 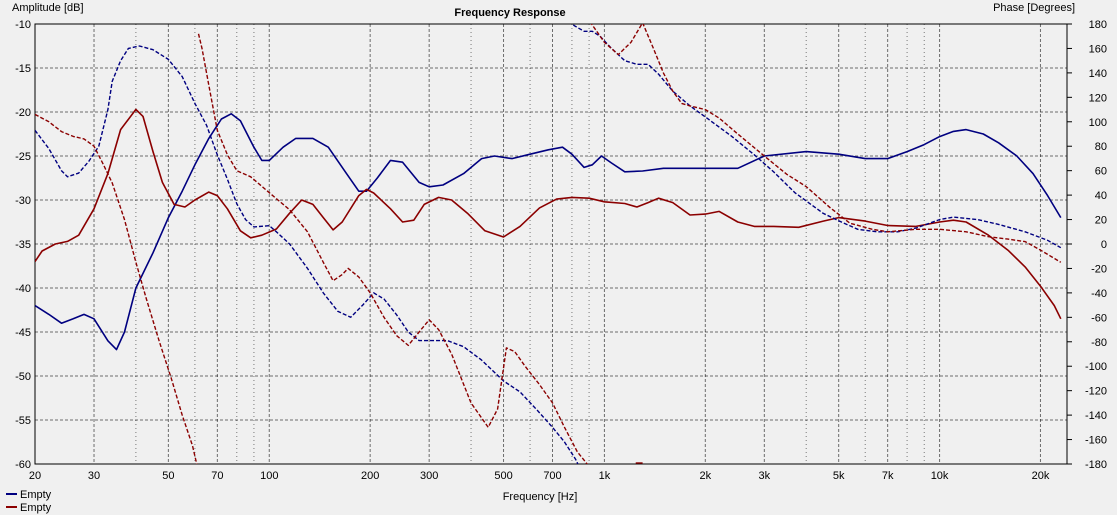 What do you see at coordinates (552, 476) in the screenshot?
I see `x-tick-label: 700` at bounding box center [552, 476].